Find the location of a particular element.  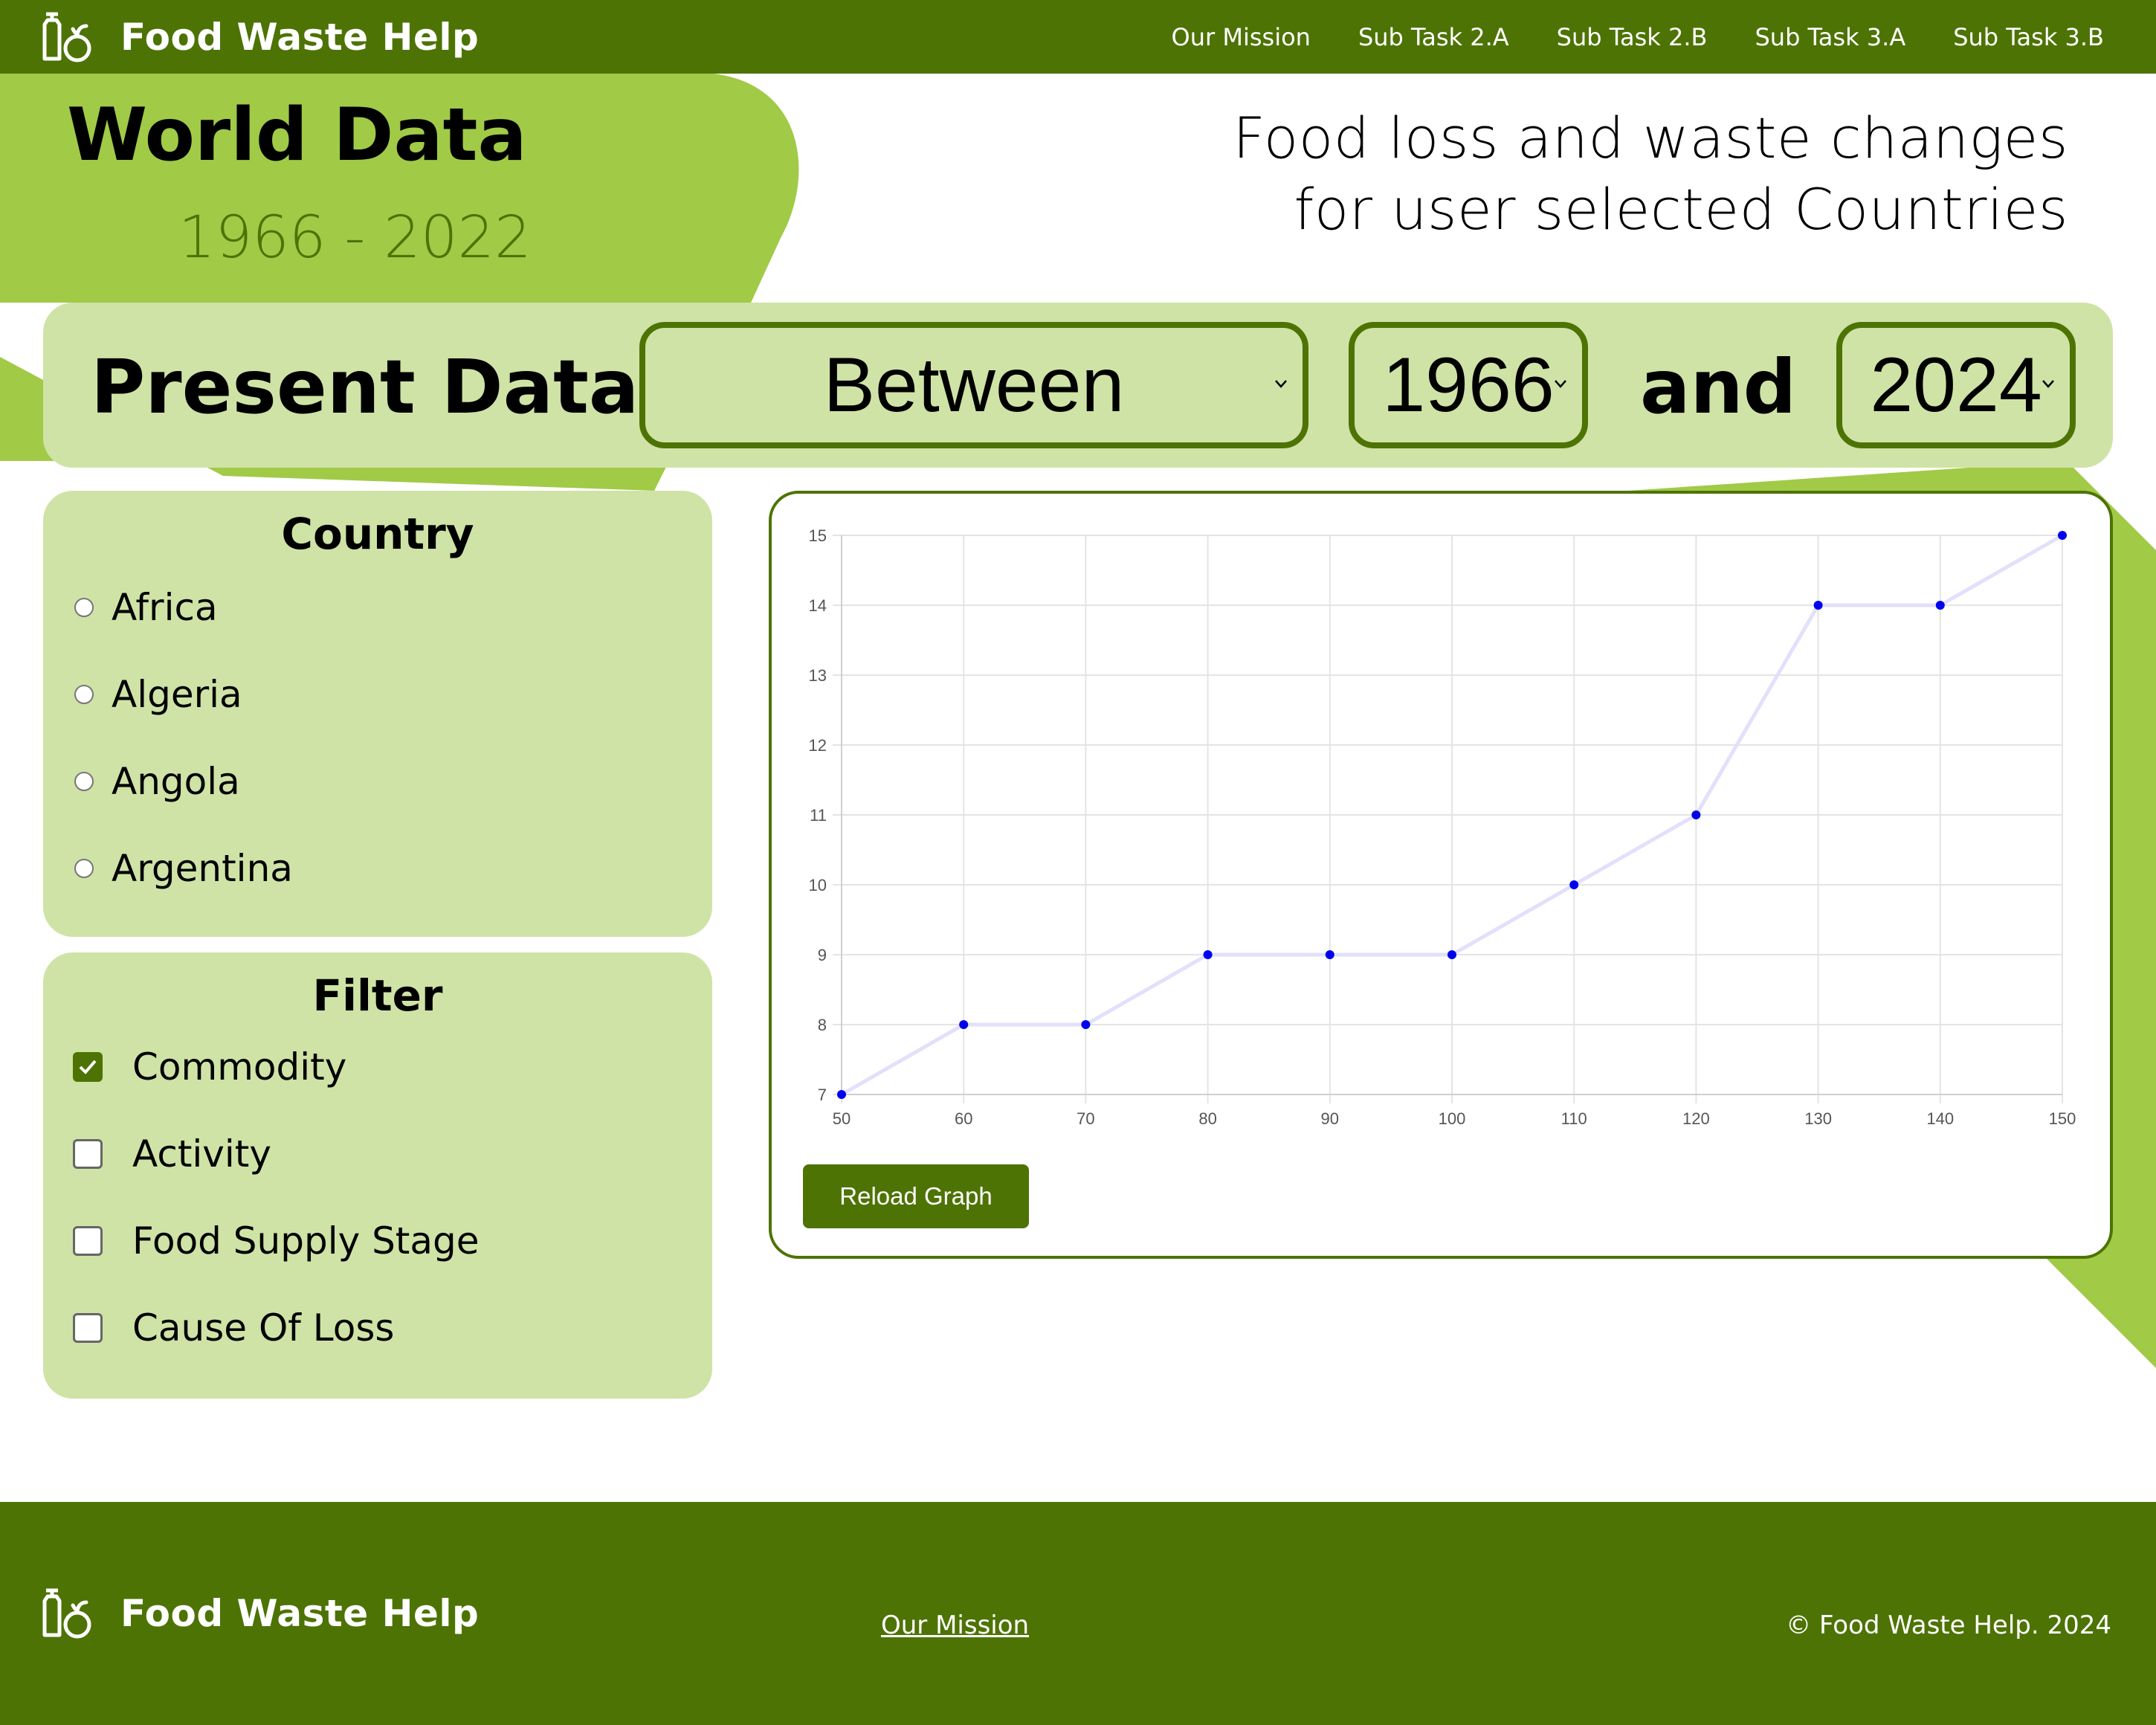

page-year-range: 1966 - 2022 is located at coordinates (355, 237).